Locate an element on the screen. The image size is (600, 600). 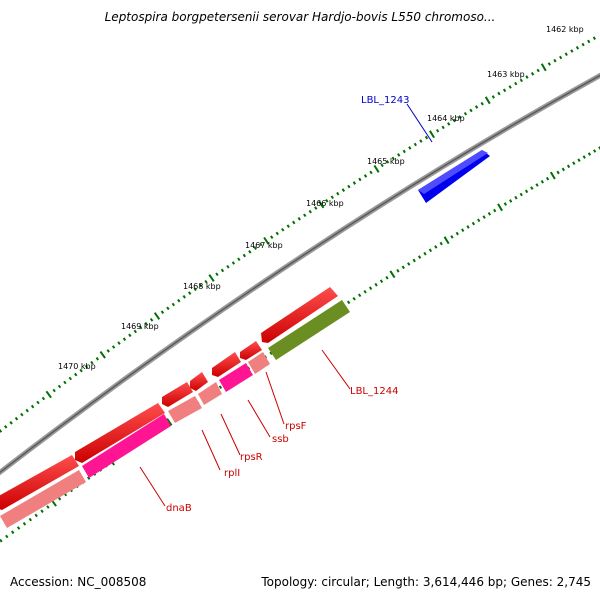
label-rpsF: rpsF is located at coordinates (296, 426).